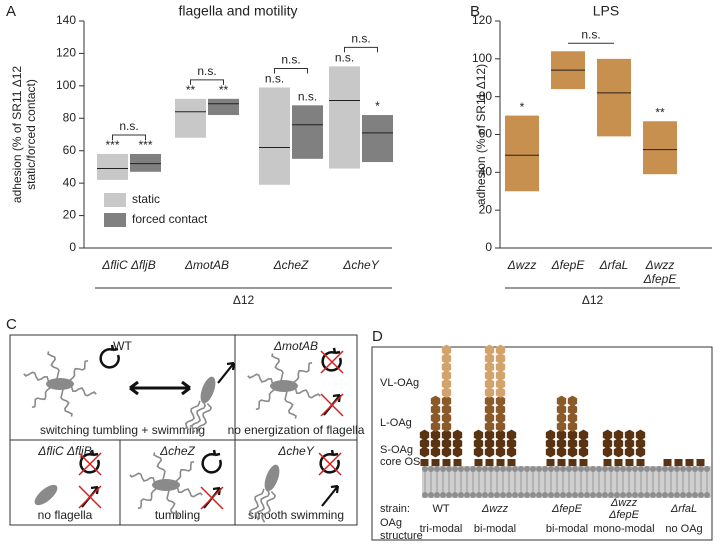 The image size is (720, 556). Describe the element at coordinates (593, 300) in the screenshot. I see `group-label: Δ12` at that location.